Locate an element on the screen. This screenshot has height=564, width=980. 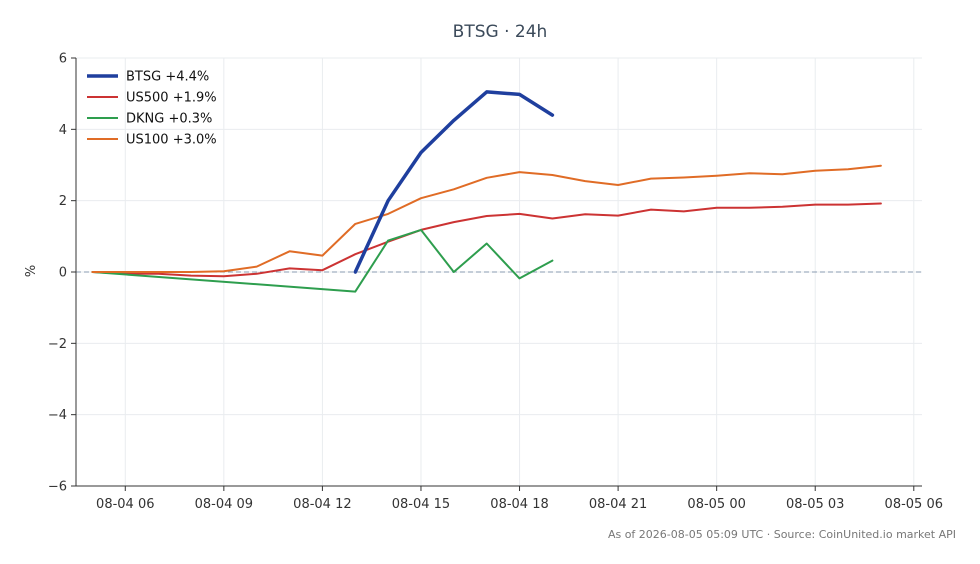
x-tick-label: 08-04 15 is located at coordinates (421, 504).